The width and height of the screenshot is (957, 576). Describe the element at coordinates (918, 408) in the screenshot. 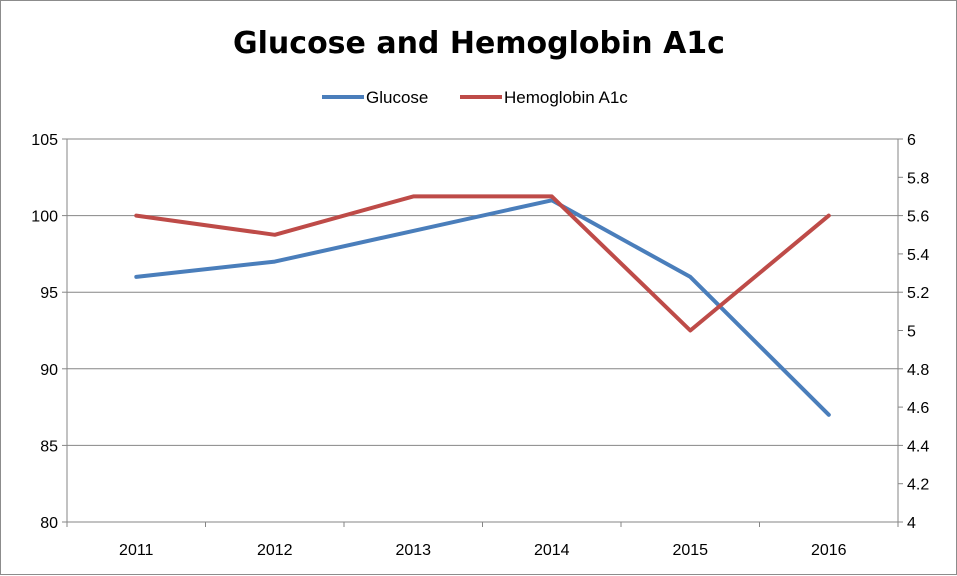

I see `y-right-tick-label: 4.6` at that location.